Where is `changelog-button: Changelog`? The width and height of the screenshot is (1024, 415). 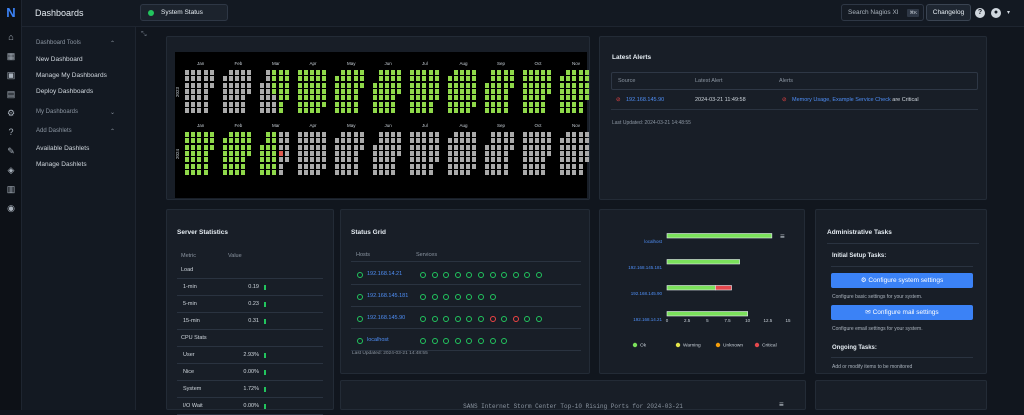
changelog-button: Changelog is located at coordinates (948, 12).